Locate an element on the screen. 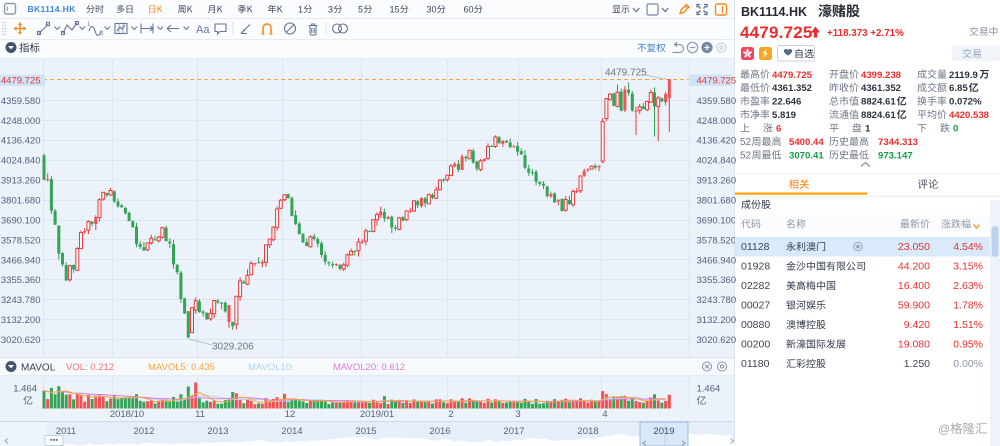 Image resolution: width=1000 pixels, height=446 pixels. svg-text: 02282 is located at coordinates (755, 286).